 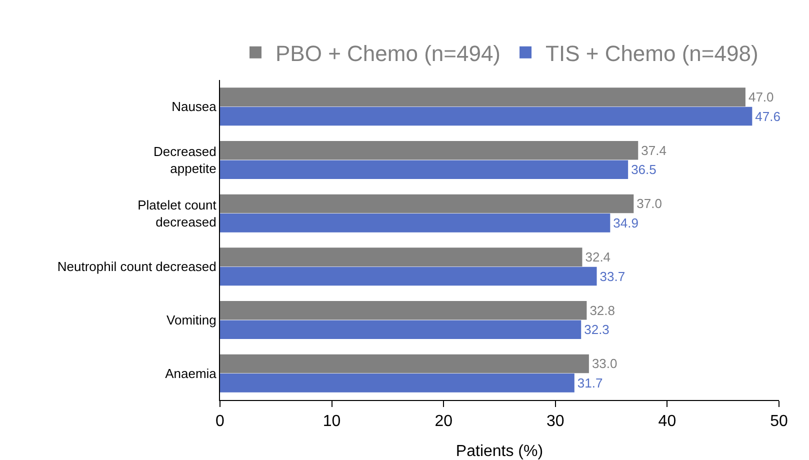 What do you see at coordinates (653, 150) in the screenshot?
I see `data-label: 37.4` at bounding box center [653, 150].